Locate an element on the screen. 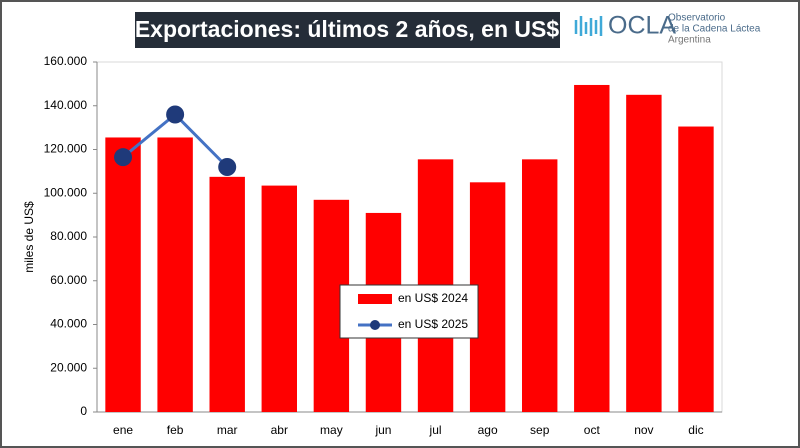  x-tick-label: ene is located at coordinates (123, 430).